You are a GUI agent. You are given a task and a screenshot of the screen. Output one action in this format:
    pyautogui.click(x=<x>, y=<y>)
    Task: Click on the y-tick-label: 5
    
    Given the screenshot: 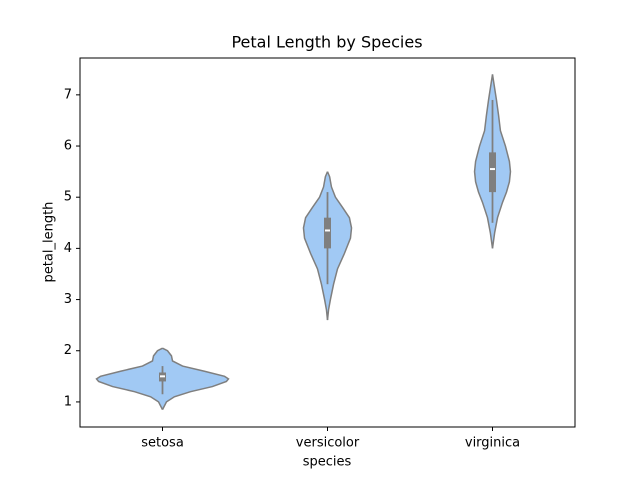 What is the action you would take?
    pyautogui.click(x=68, y=197)
    